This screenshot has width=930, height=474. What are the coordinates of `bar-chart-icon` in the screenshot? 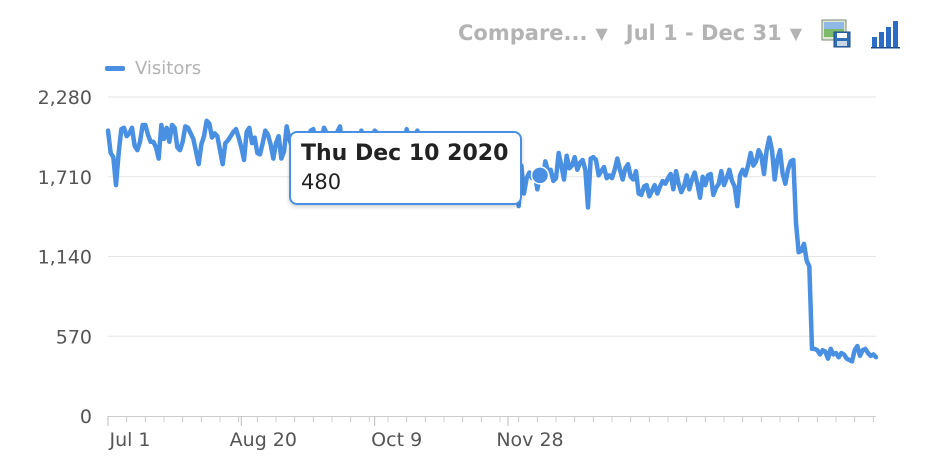 It's located at (886, 33).